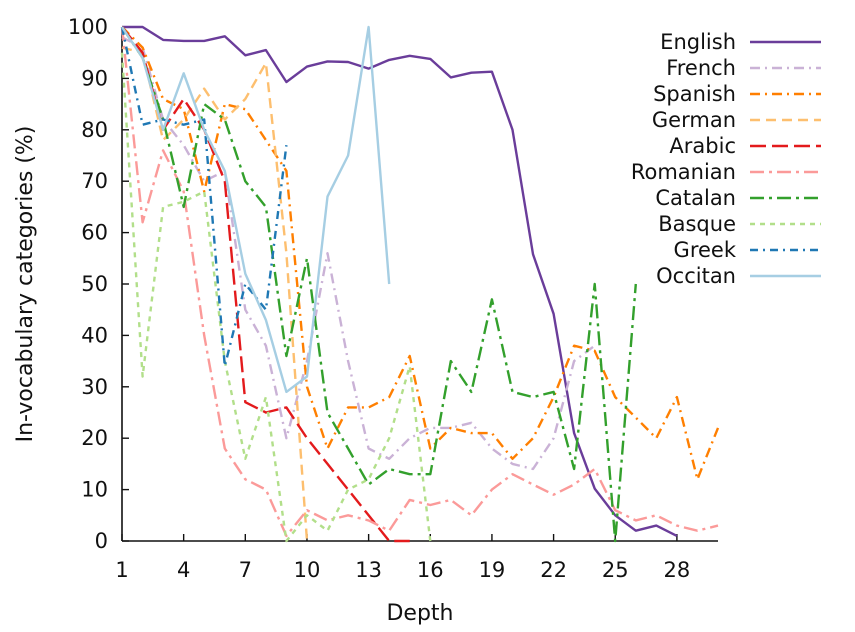  What do you see at coordinates (696, 276) in the screenshot?
I see `legend-label-occitan: Occitan` at bounding box center [696, 276].